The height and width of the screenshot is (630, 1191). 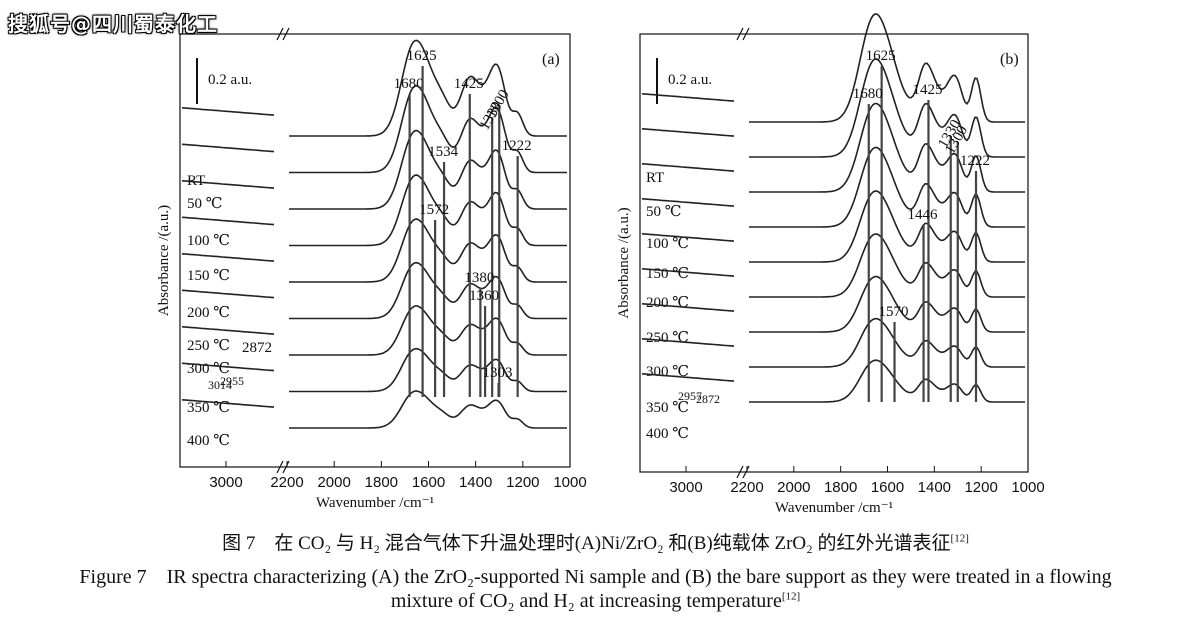 What do you see at coordinates (624, 262) in the screenshot?
I see `y-axis-label: Absorbance /(a.u.)` at bounding box center [624, 262].